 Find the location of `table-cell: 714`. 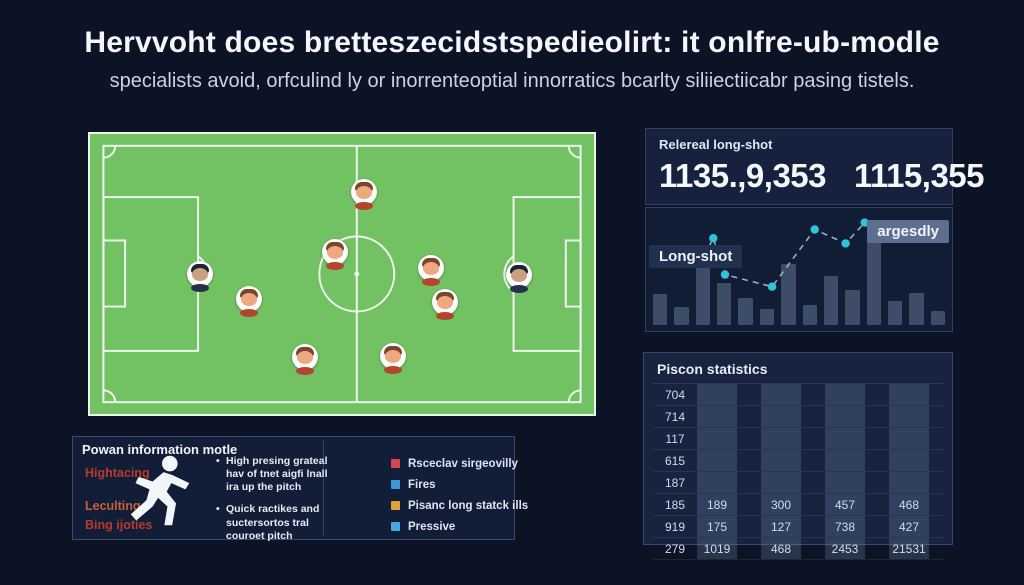

table-cell: 714 is located at coordinates (675, 416).